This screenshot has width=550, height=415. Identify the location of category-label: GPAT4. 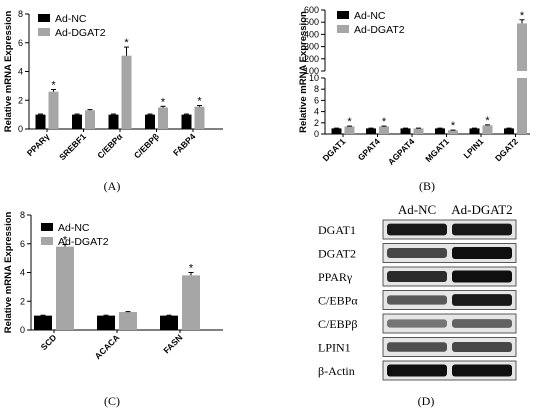
(369, 149).